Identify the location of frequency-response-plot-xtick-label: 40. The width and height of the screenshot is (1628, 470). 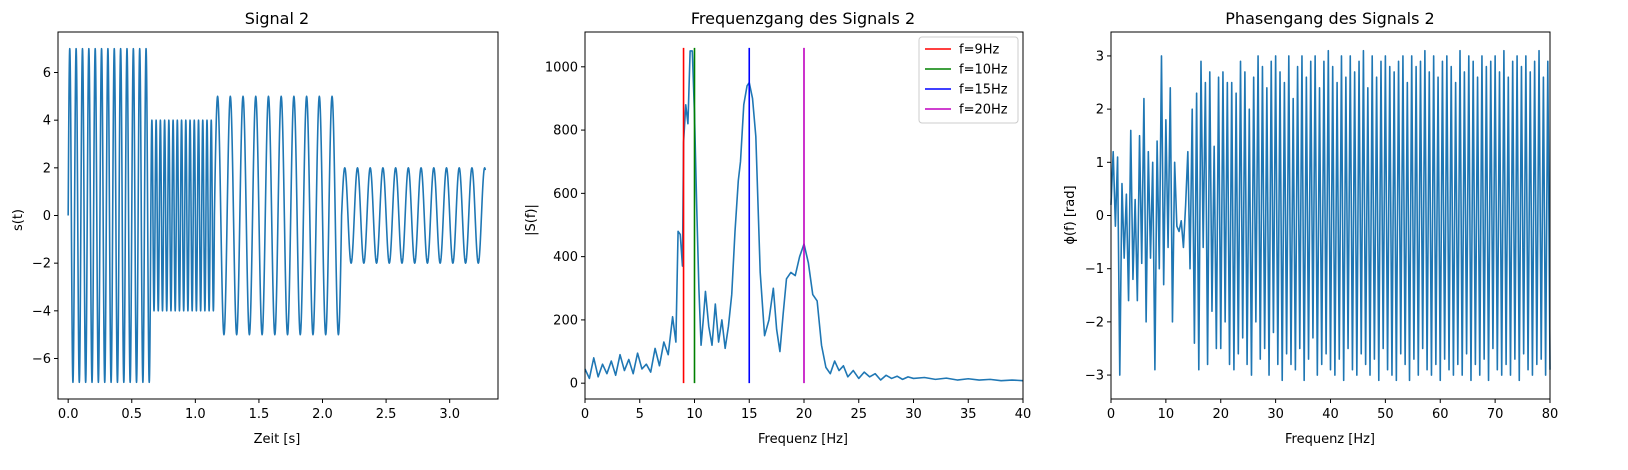
(1023, 414).